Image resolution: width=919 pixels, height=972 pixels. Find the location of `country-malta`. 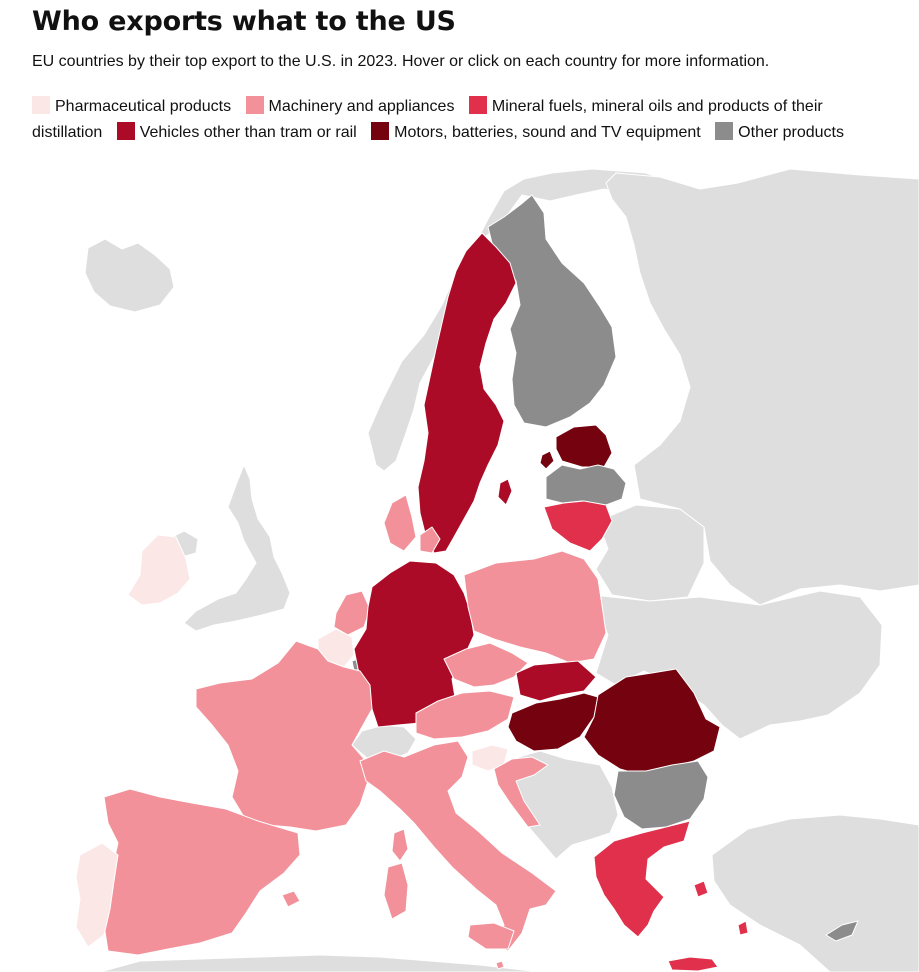

country-malta is located at coordinates (500, 965).